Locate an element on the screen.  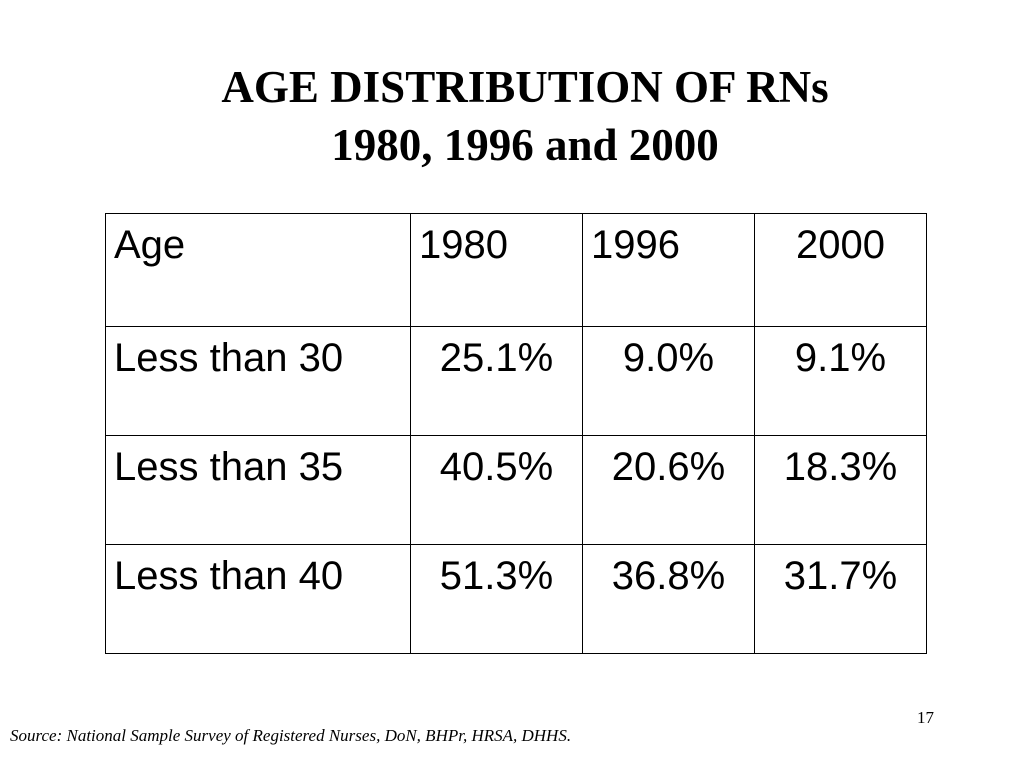
cell-1996: 36.8% is located at coordinates (668, 599).